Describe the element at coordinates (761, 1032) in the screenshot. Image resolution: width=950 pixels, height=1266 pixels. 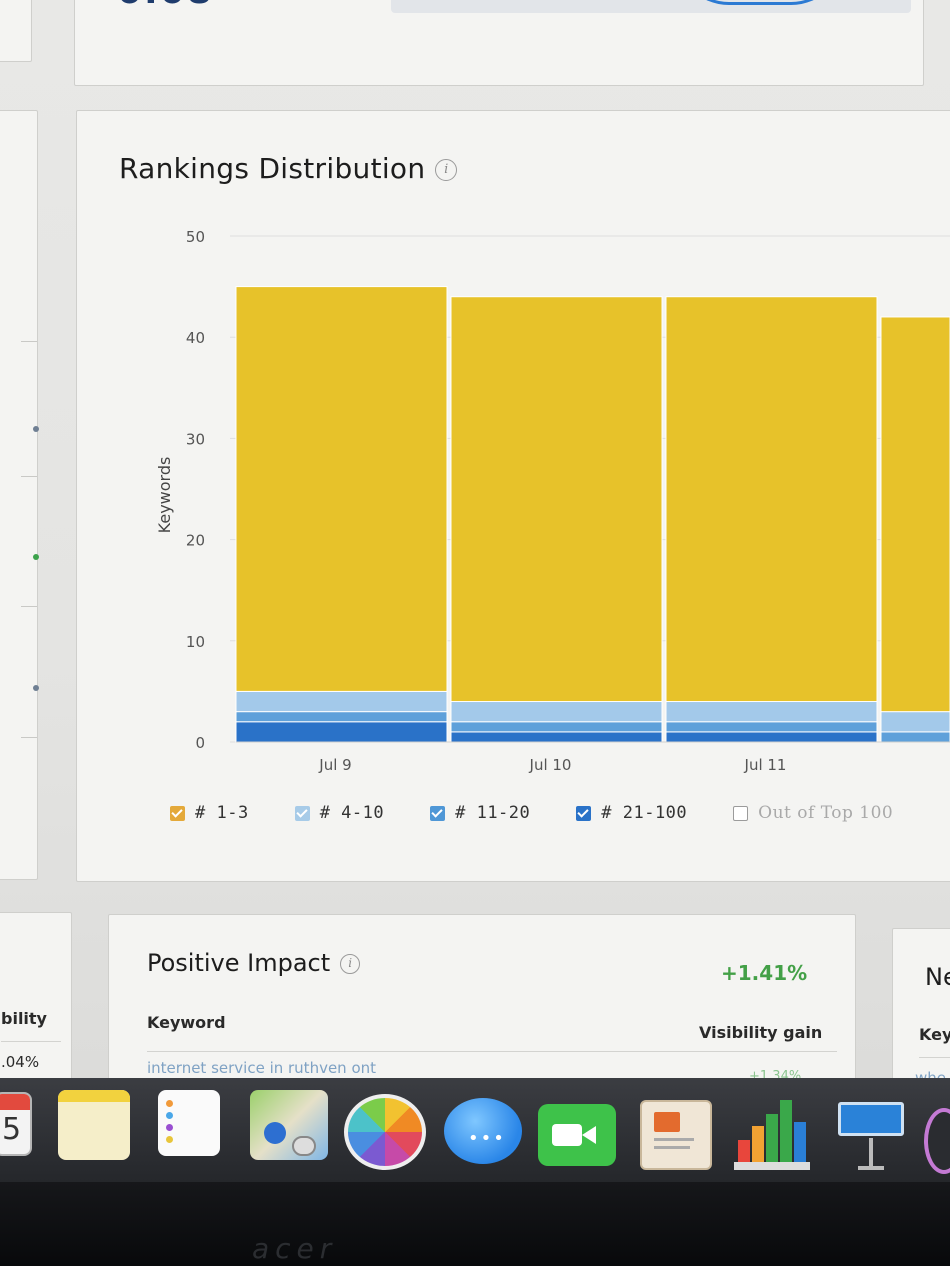
I see `visibility-gain-column-header: Visibility gain` at that location.